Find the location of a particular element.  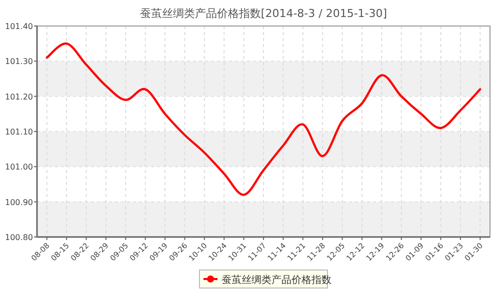

legend-label: 蚕茧丝绸类产品价格指数 is located at coordinates (277, 280).